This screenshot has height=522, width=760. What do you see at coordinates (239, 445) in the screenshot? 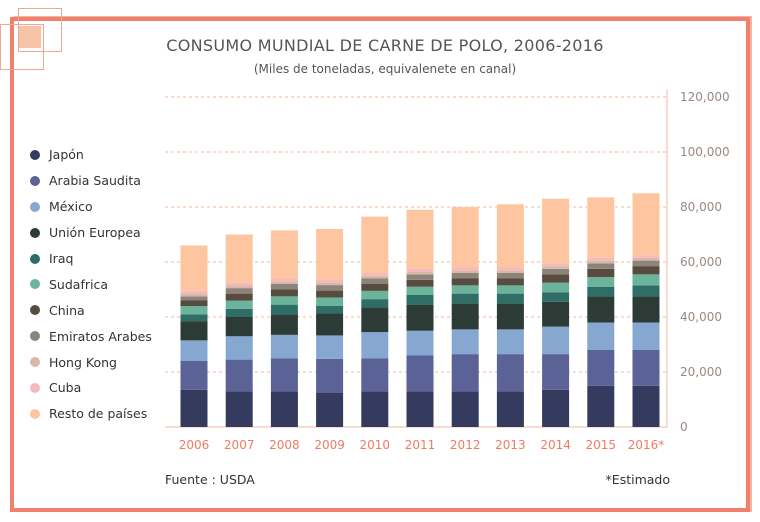
I see `x-tick-label: 2007` at bounding box center [239, 445].